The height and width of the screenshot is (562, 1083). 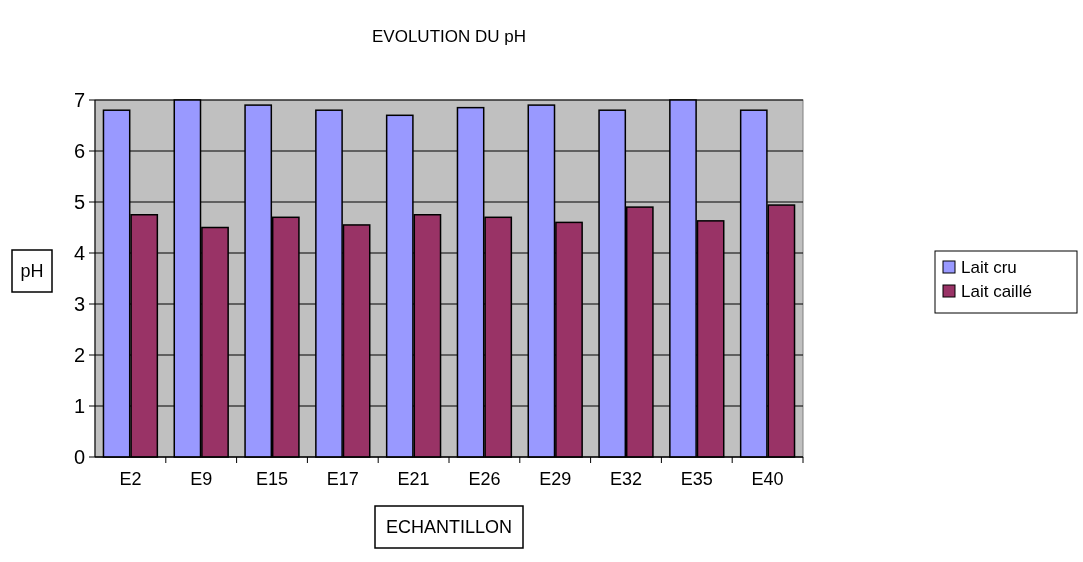 I want to click on legend-label: Lait cru, so click(x=989, y=267).